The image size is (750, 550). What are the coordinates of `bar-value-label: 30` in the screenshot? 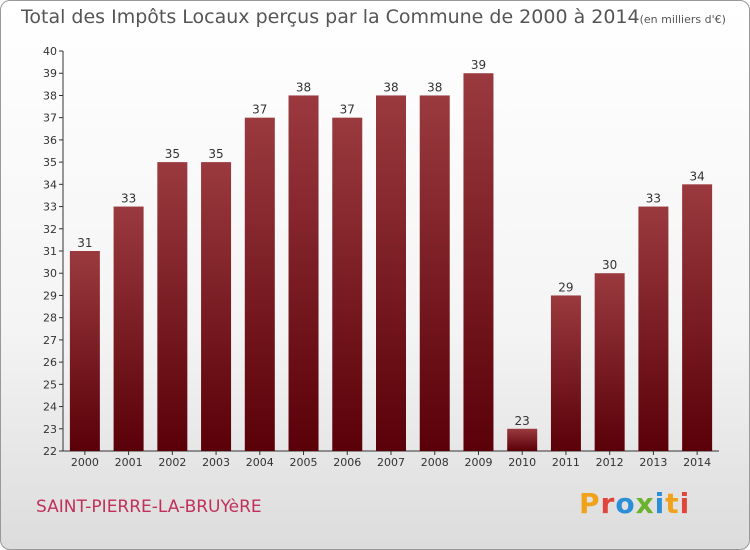 It's located at (609, 265).